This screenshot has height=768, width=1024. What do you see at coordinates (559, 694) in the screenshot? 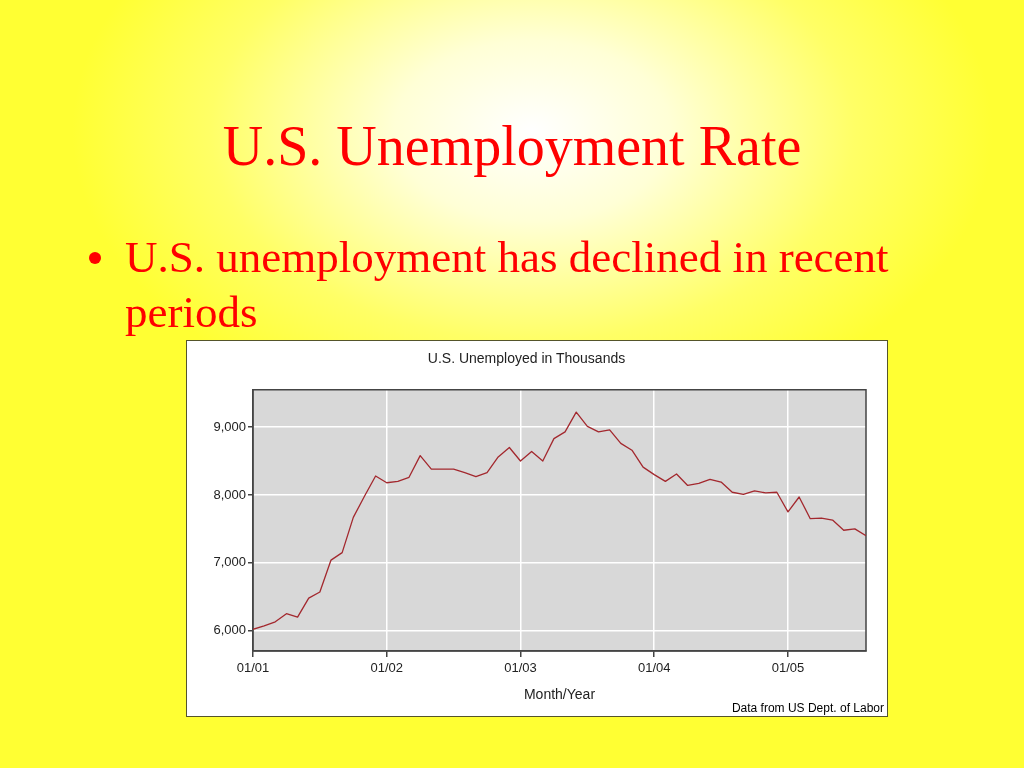
I see `x-axis-title: Month/Year` at bounding box center [559, 694].